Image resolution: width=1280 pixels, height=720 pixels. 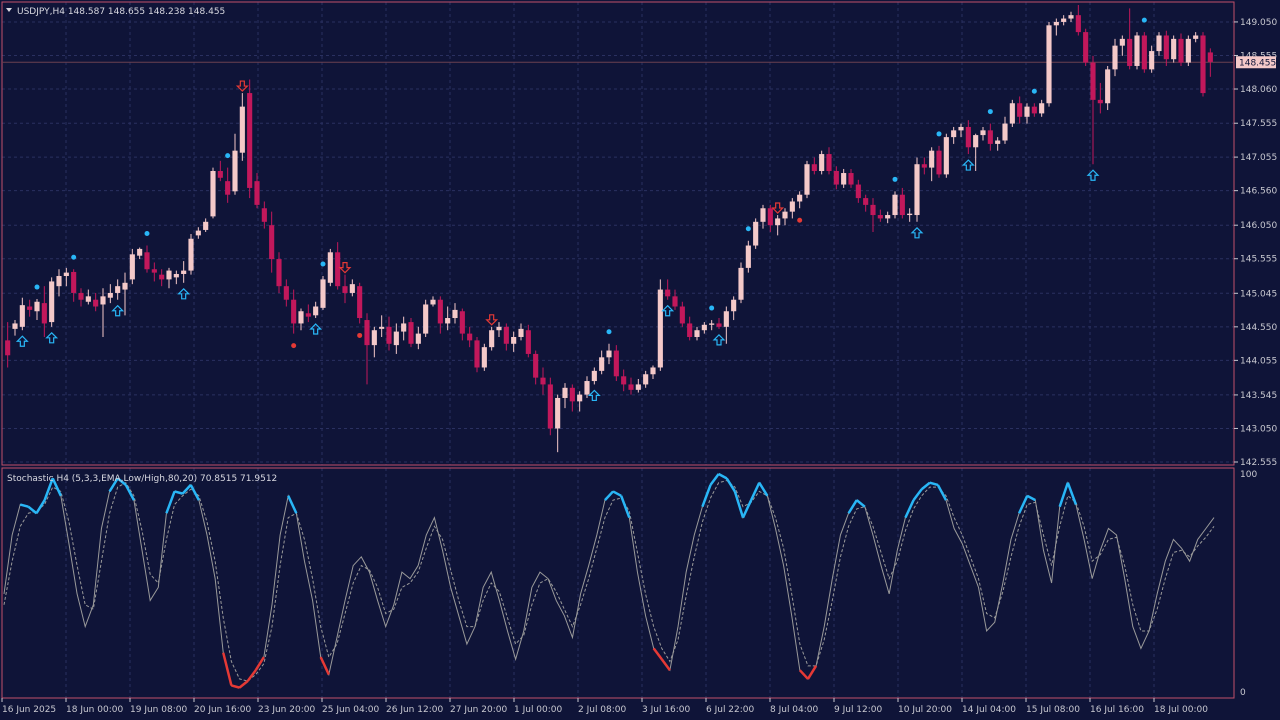 What do you see at coordinates (1258, 361) in the screenshot?
I see `price-tick-label: 144.055` at bounding box center [1258, 361].